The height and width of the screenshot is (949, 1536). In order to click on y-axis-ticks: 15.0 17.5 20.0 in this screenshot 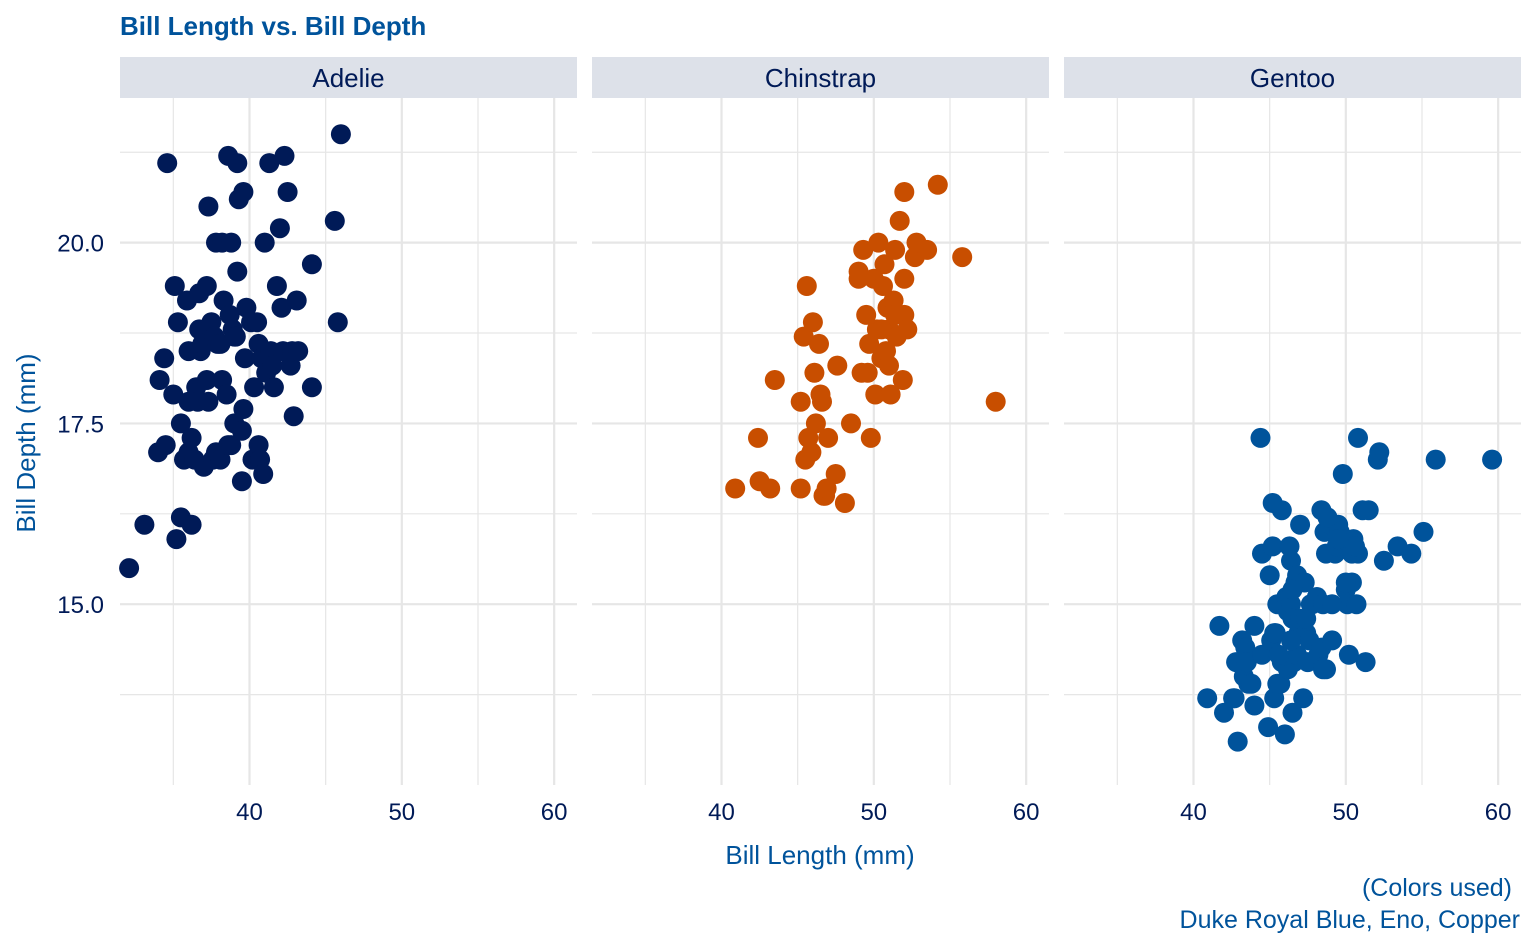, I will do `click(80, 425)`.